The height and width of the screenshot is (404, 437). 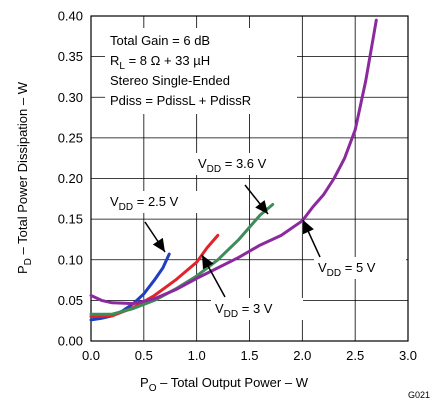 What do you see at coordinates (180, 100) in the screenshot?
I see `condition-pdiss: Pdiss = PdissL + PdissR` at bounding box center [180, 100].